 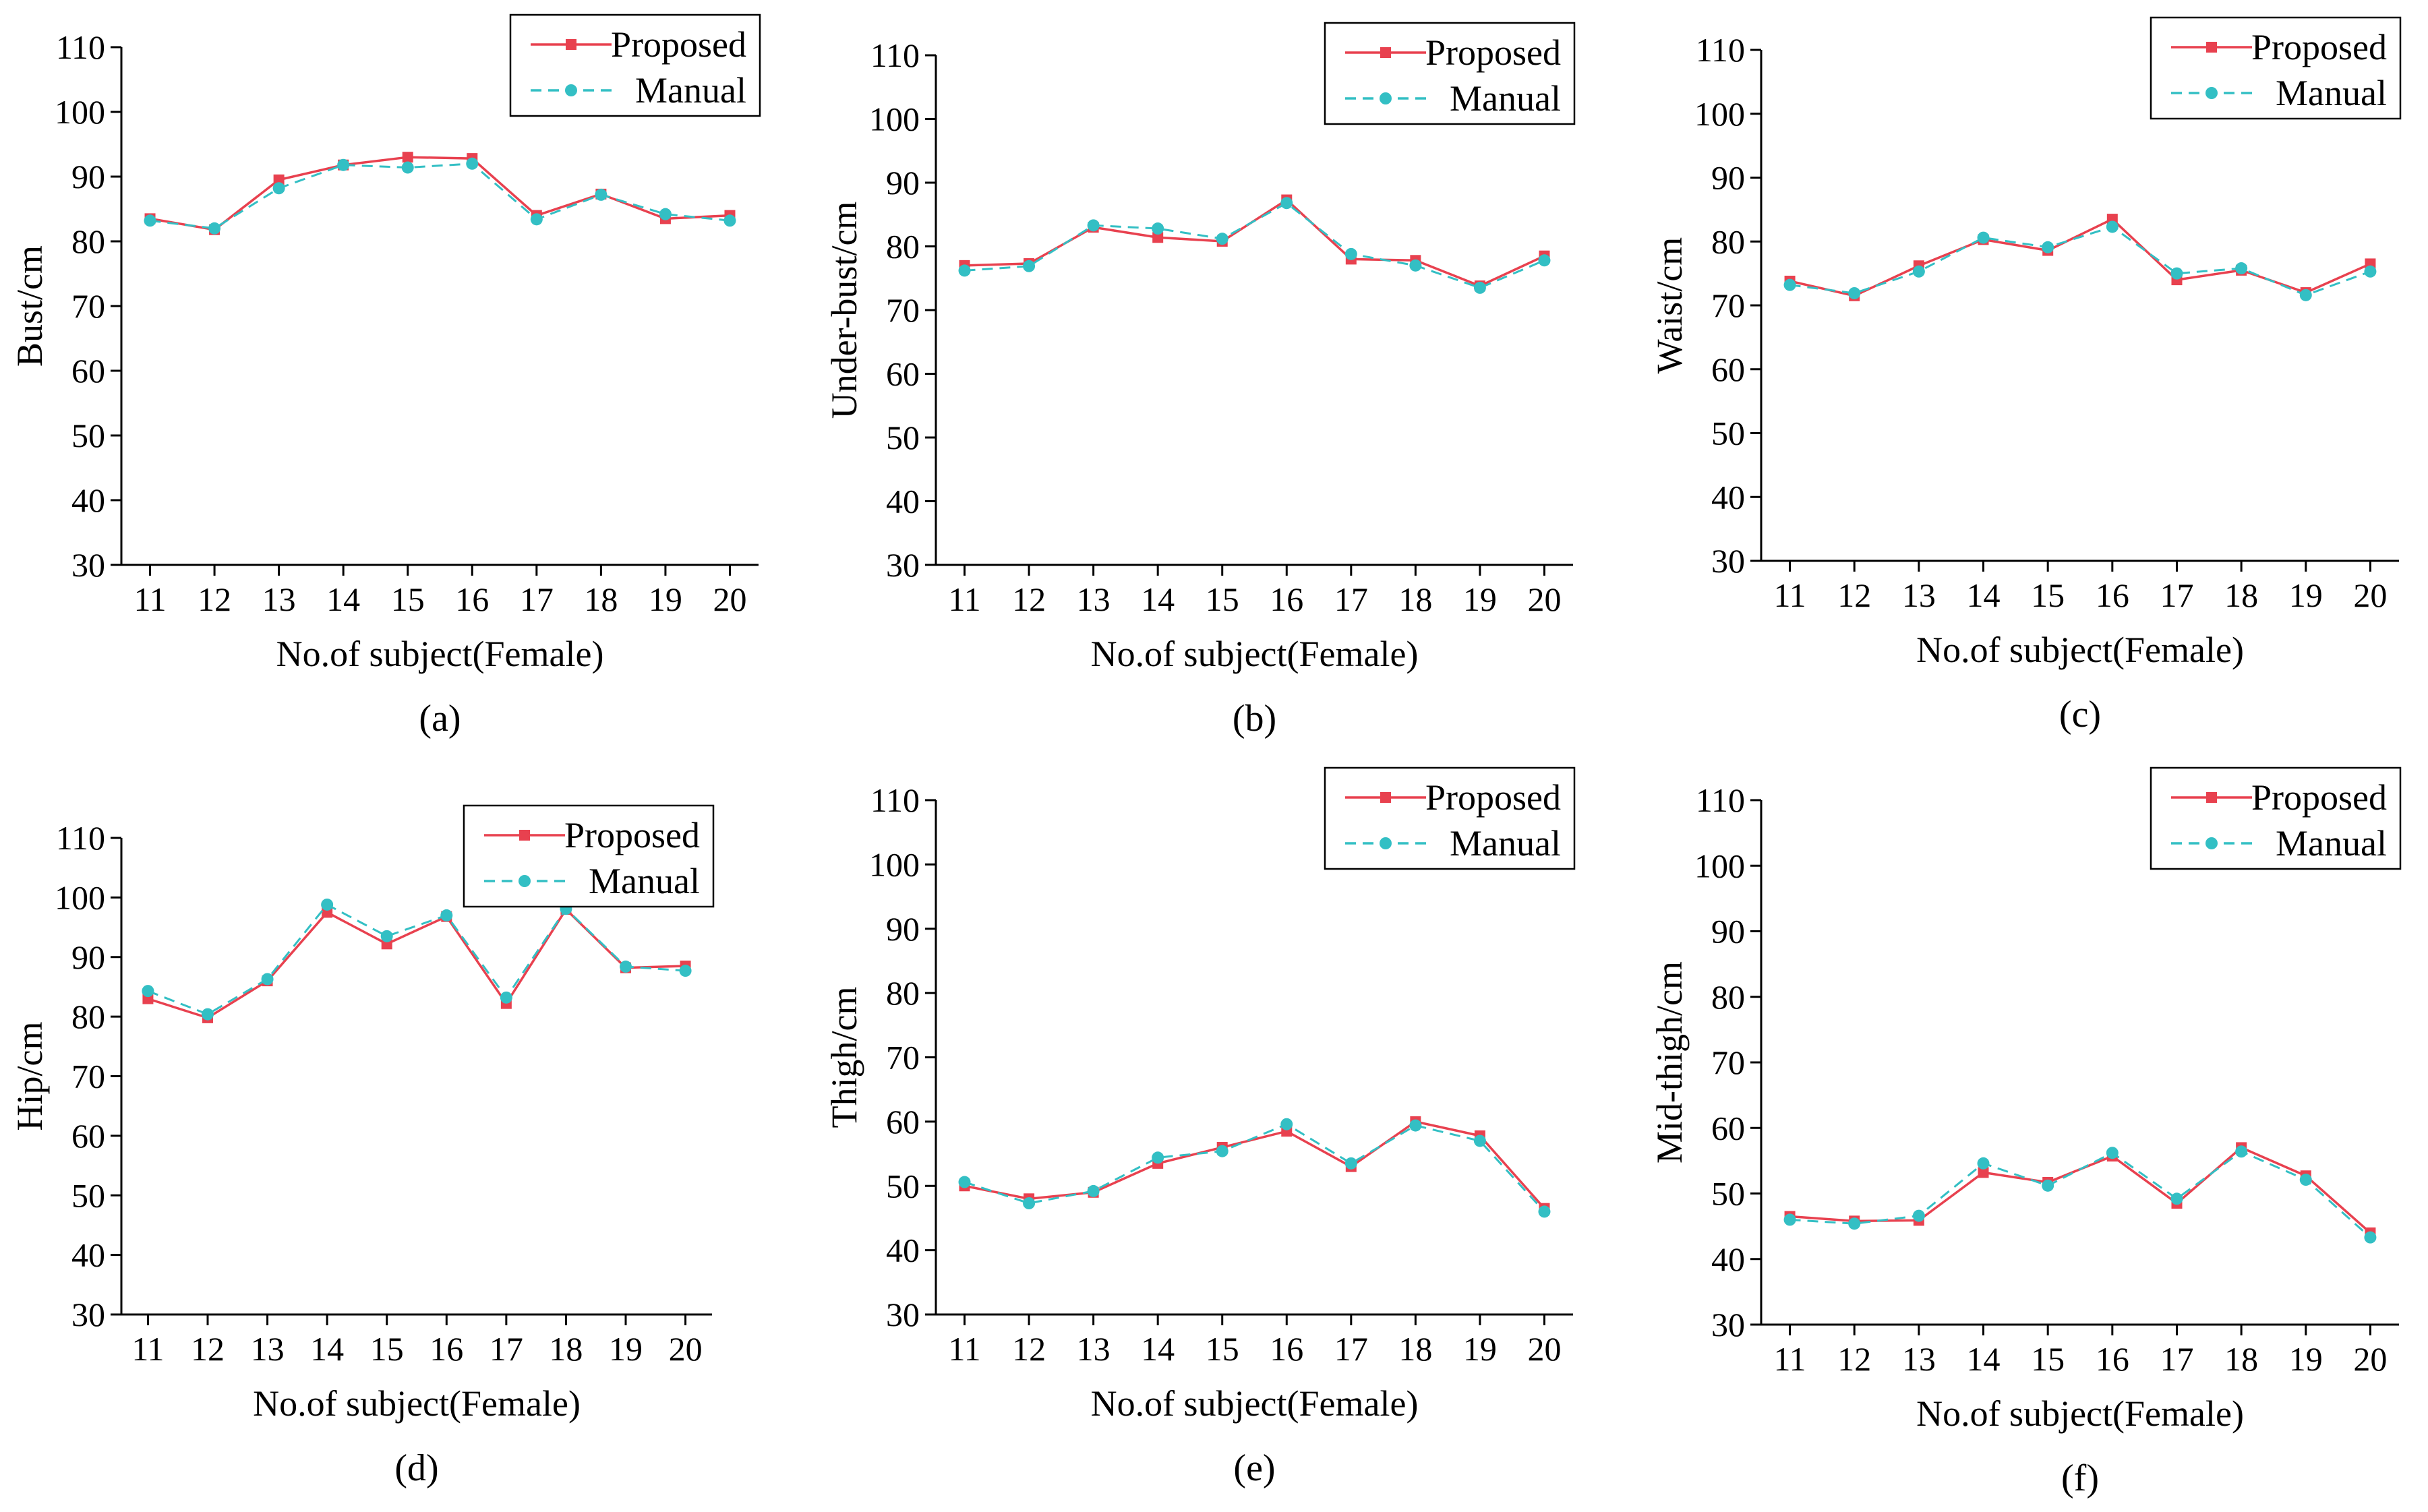 What do you see at coordinates (29, 306) in the screenshot?
I see `y-axis-title: Bust/cm` at bounding box center [29, 306].